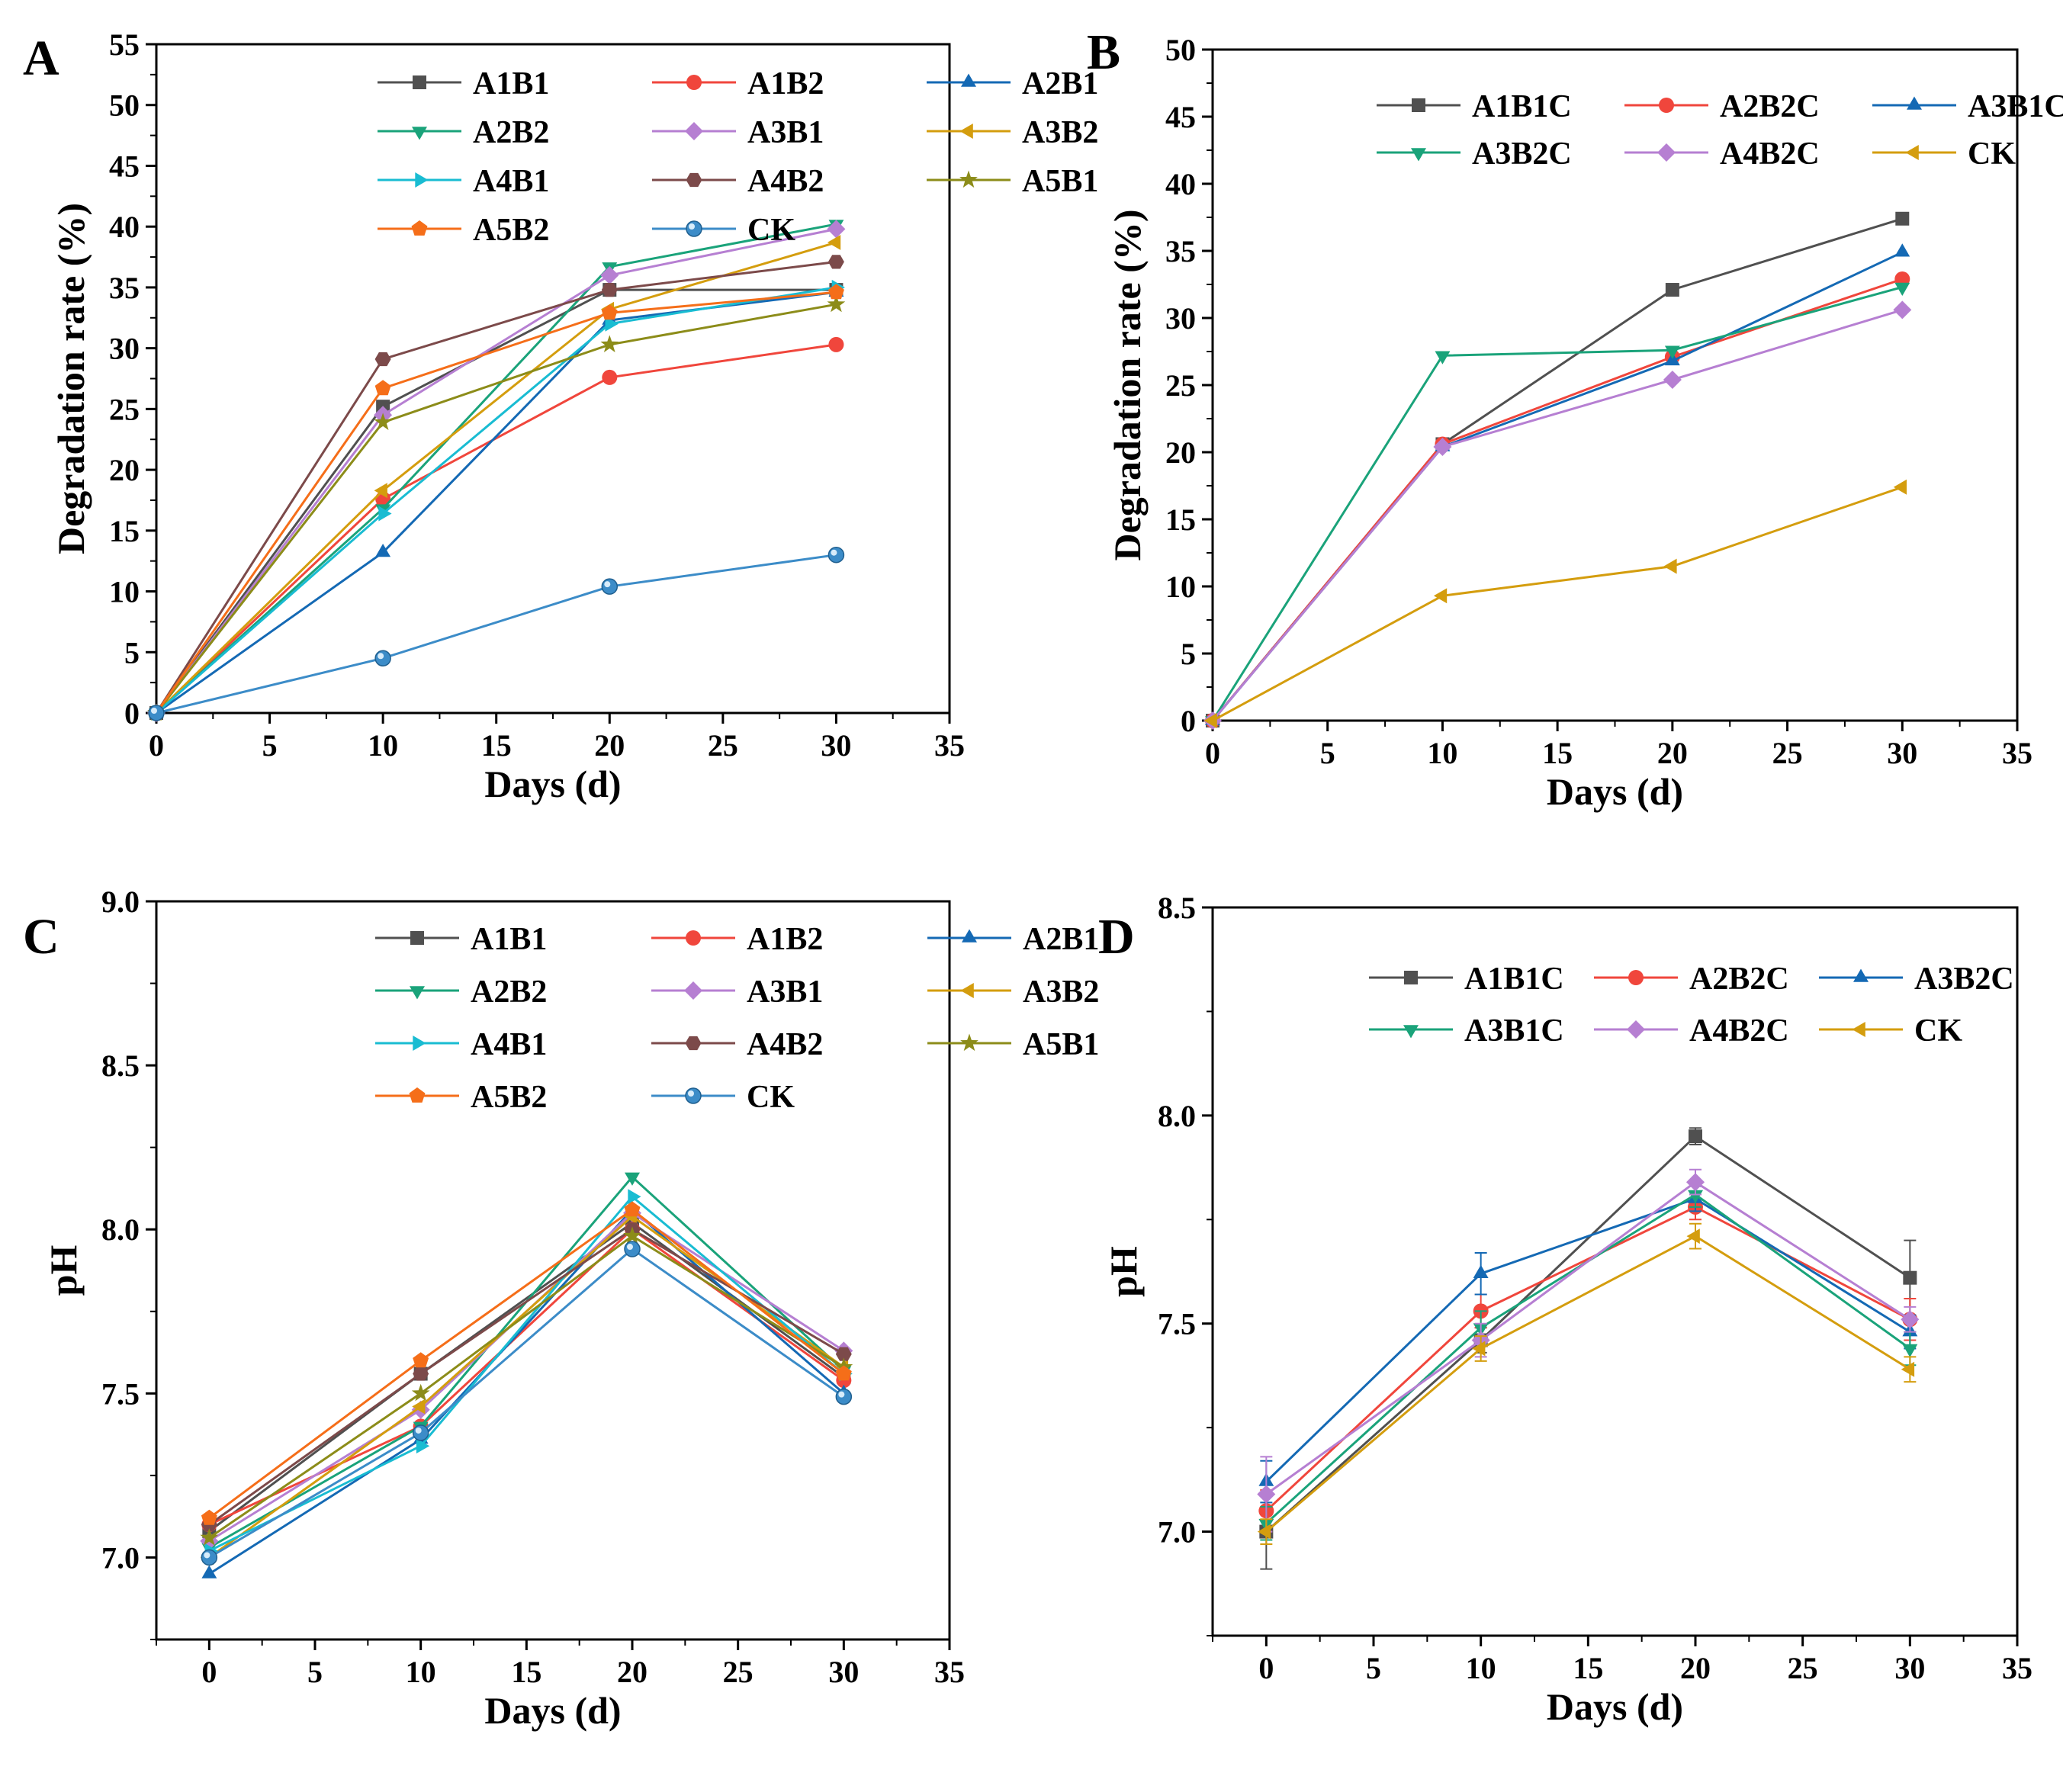 This screenshot has width=2063, height=1792. Describe the element at coordinates (1558, 753) in the screenshot. I see `x-tick-label: 15` at that location.